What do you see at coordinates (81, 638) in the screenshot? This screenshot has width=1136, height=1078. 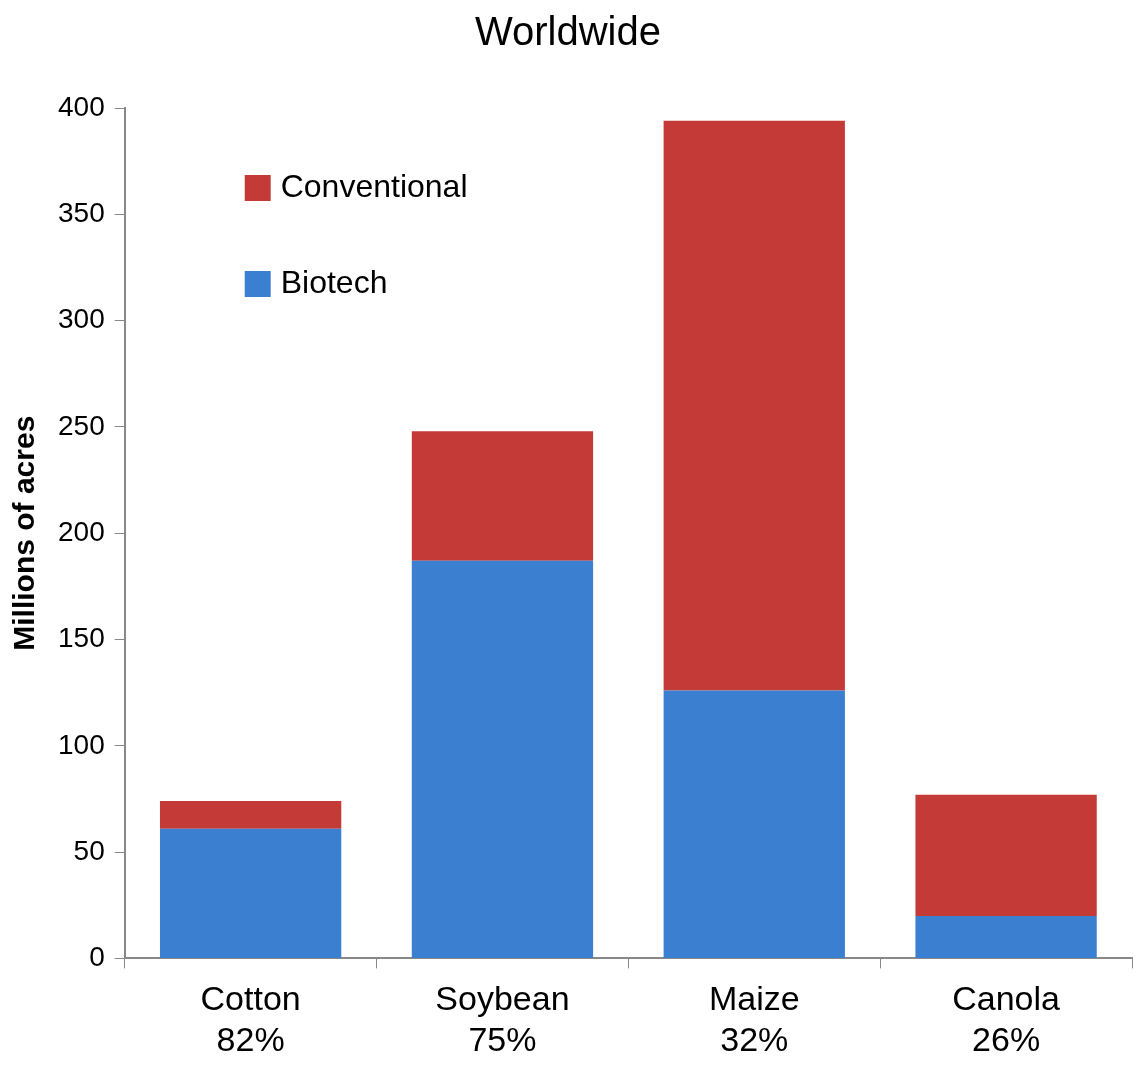 I see `y-tick-label: 150` at bounding box center [81, 638].